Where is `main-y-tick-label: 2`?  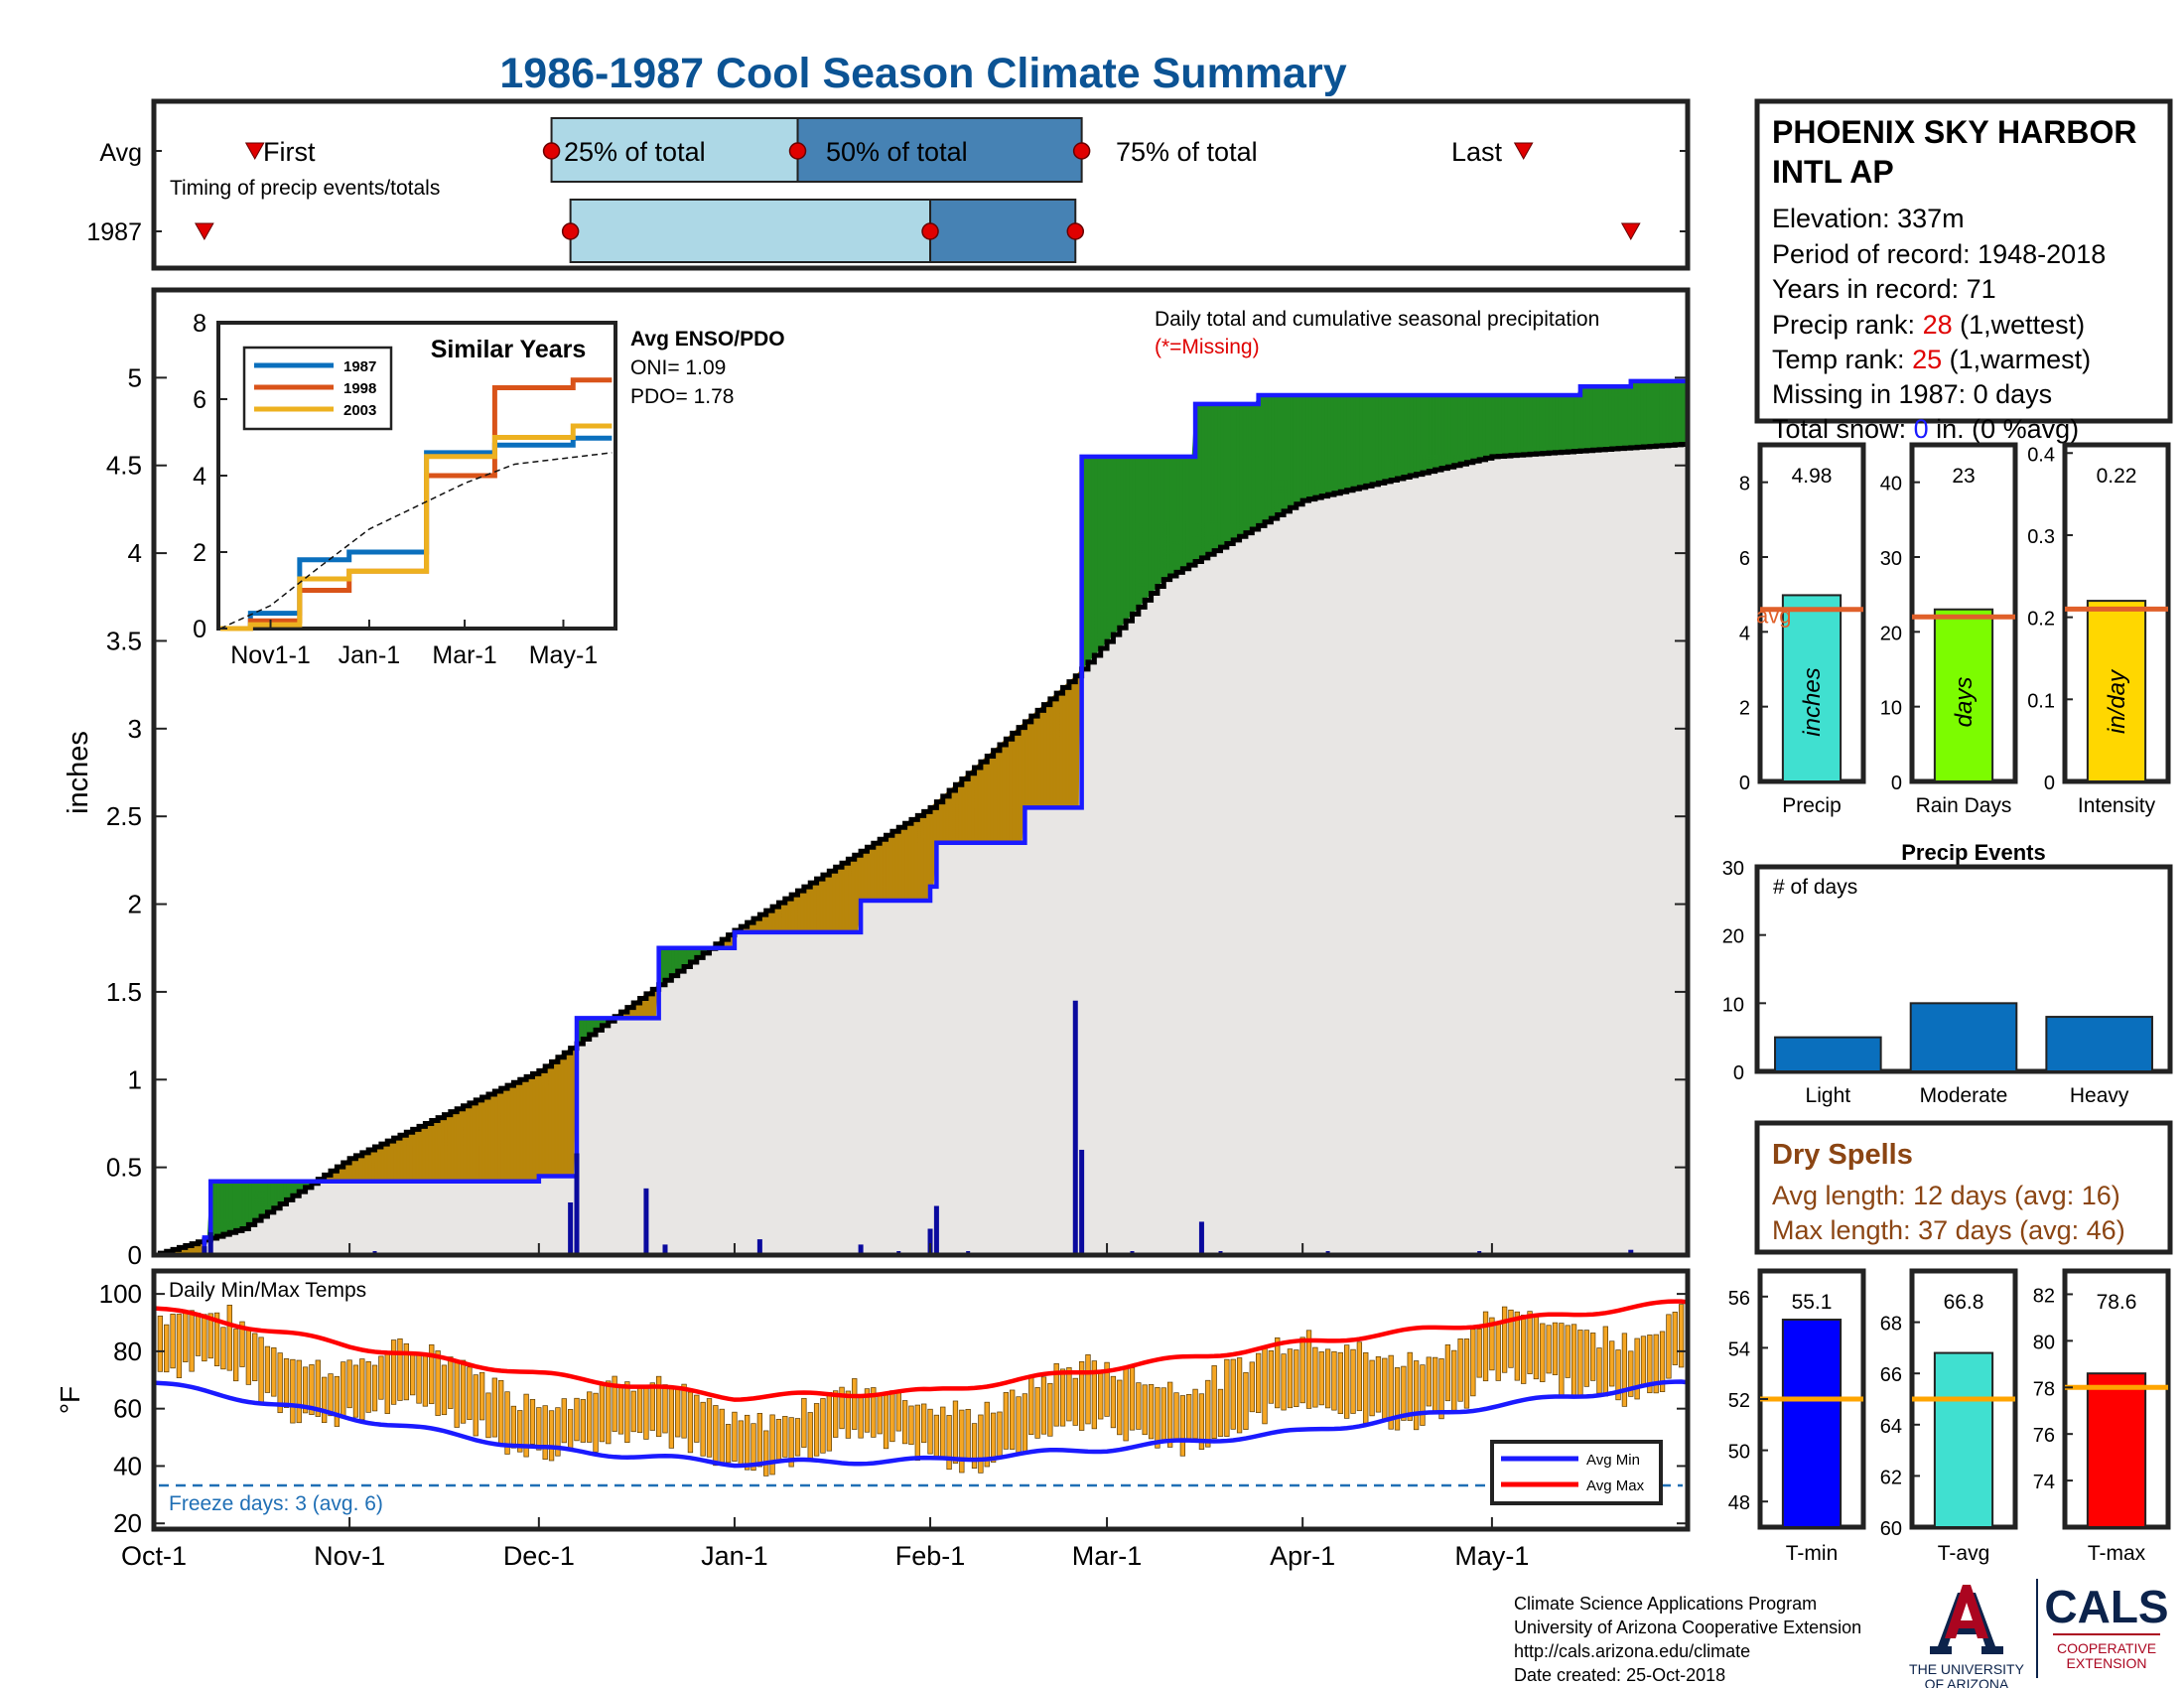
main-y-tick-label: 2 is located at coordinates (135, 904).